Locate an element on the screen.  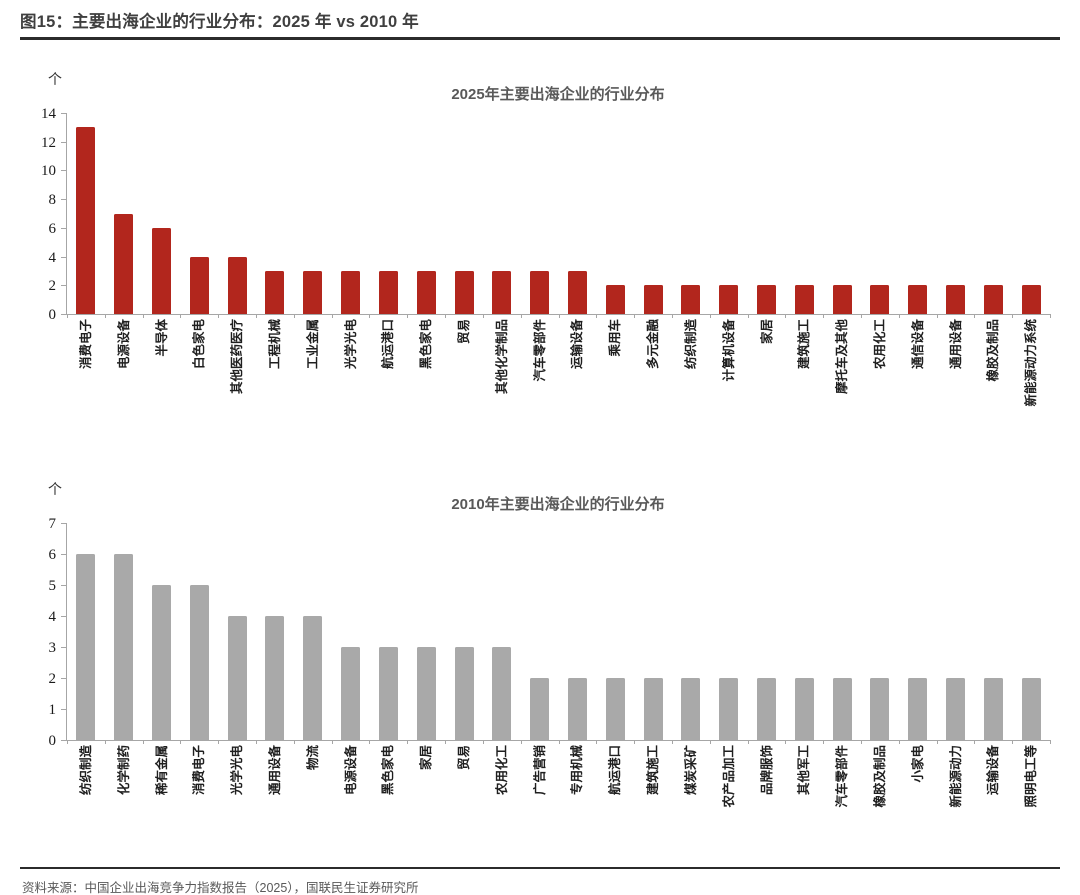
category-label: 光学光电 is located at coordinates (237, 770).